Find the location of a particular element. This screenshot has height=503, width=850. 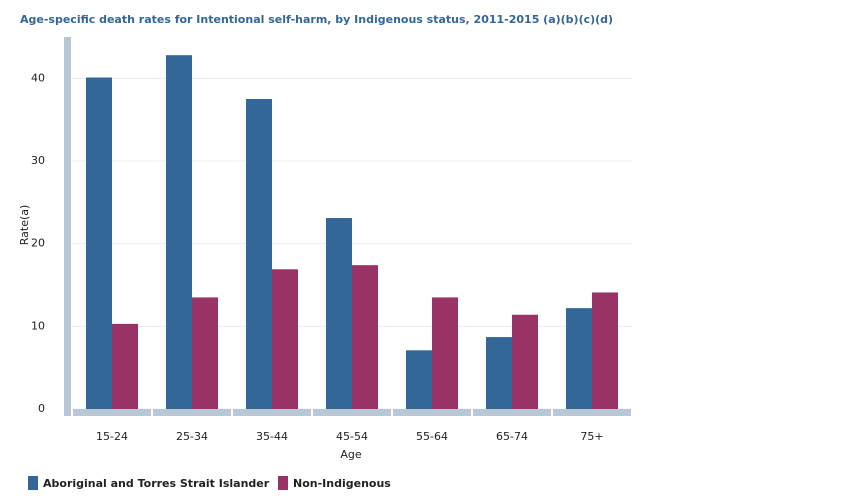

y-tick-label: 30 is located at coordinates (38, 160).